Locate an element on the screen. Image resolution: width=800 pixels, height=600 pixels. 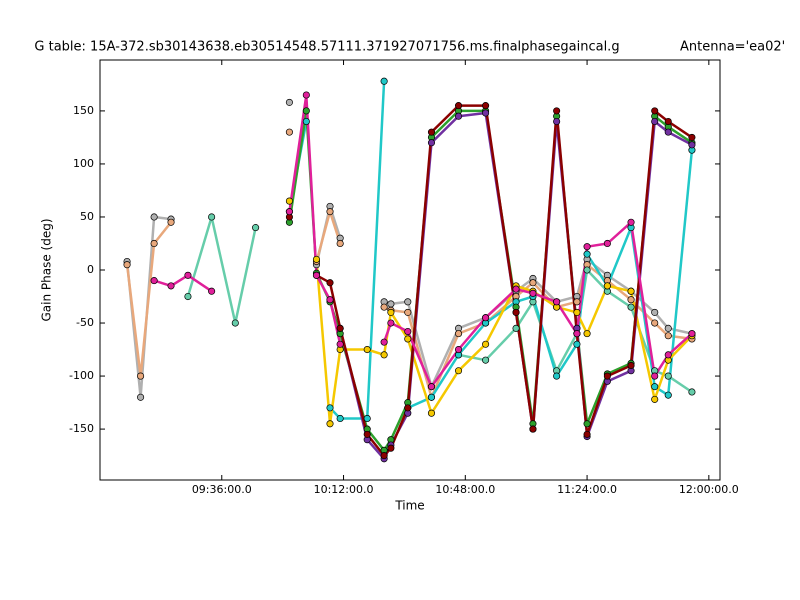
x-tick-label: 12:00:00.0 is located at coordinates (709, 489).